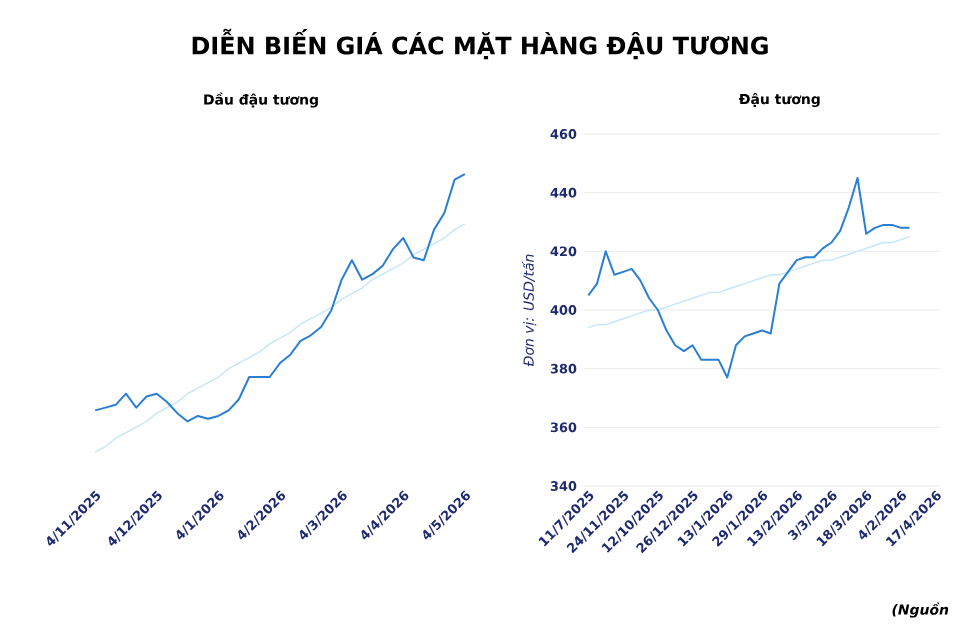 This screenshot has width=960, height=640. I want to click on chart-title: DIỄN BIẾN GIÁ CÁC MẶT HÀNG ĐẬU TƯƠNG, so click(480, 44).